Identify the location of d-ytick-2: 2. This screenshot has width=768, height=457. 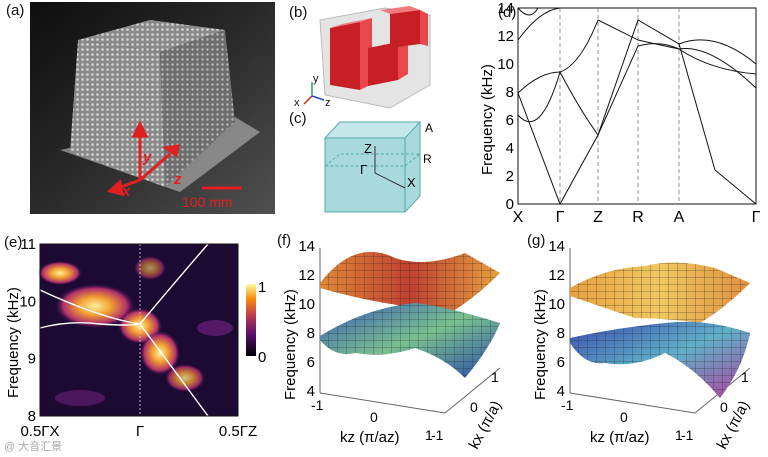
(510, 176).